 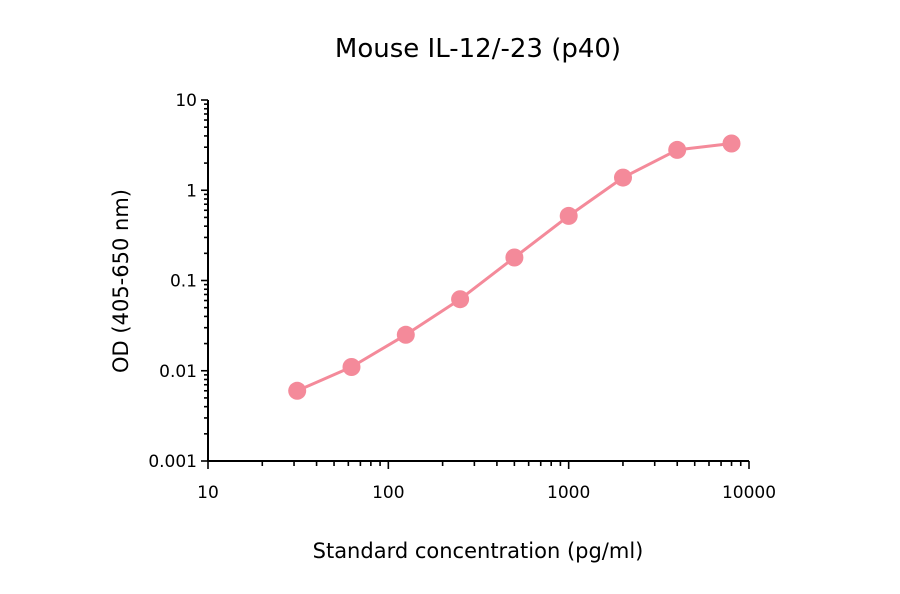 What do you see at coordinates (178, 372) in the screenshot?
I see `y-tick-label: 0.01` at bounding box center [178, 372].